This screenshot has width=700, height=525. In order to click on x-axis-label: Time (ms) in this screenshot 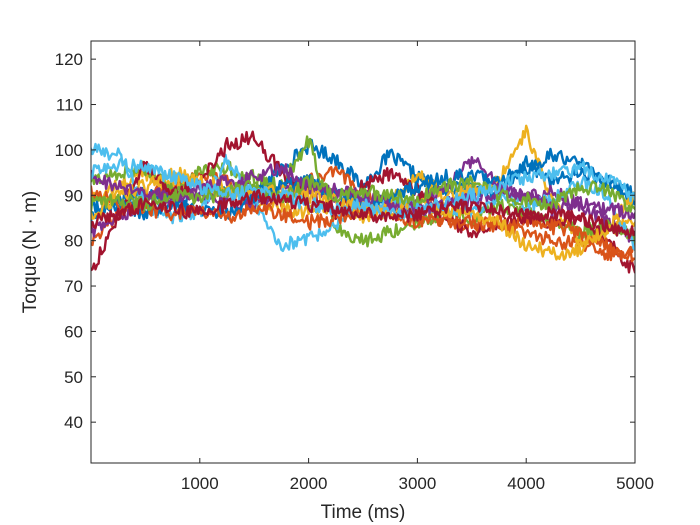, I will do `click(363, 512)`.